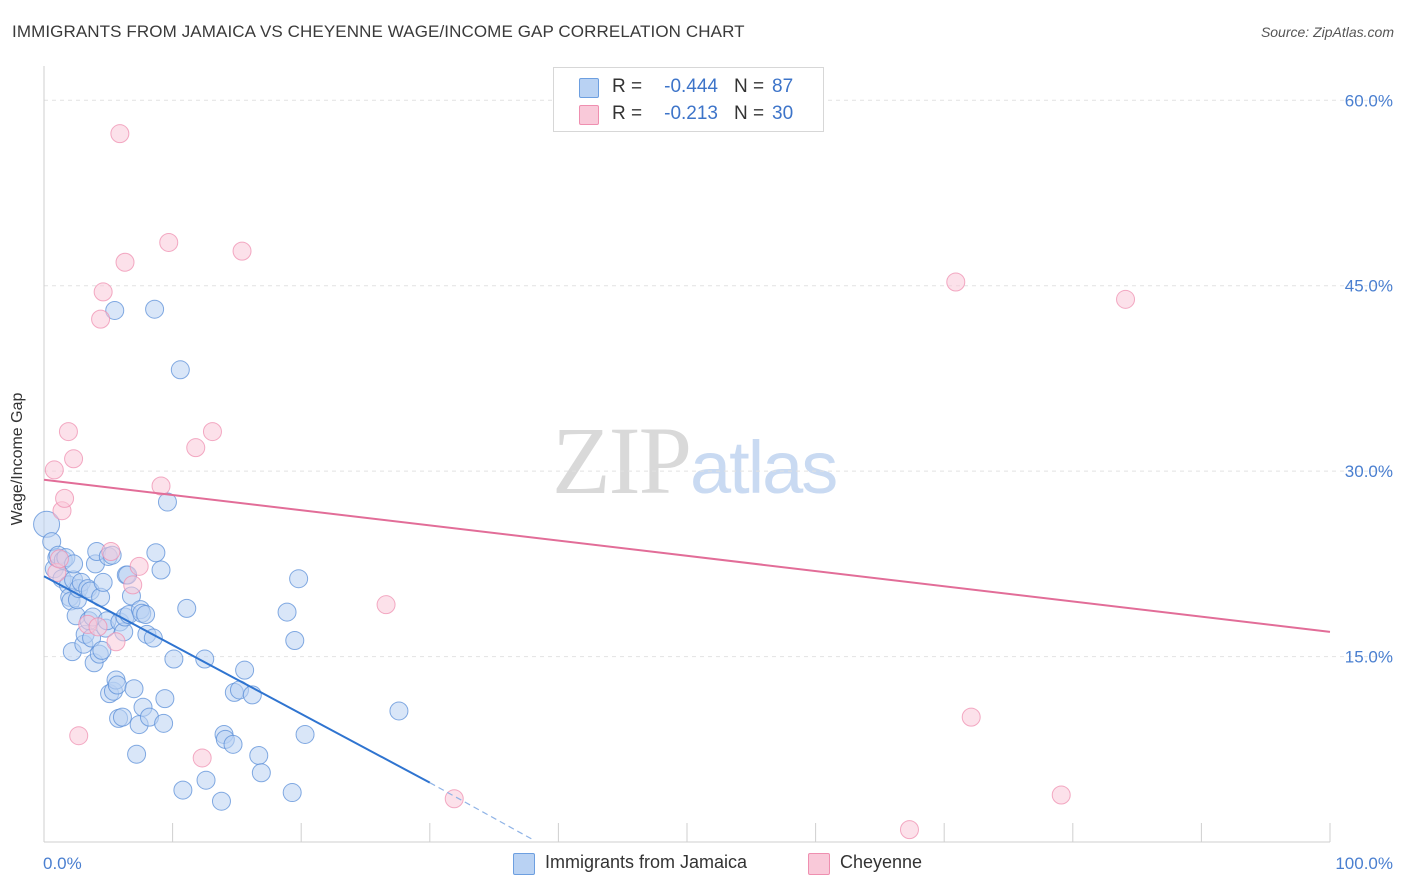  What do you see at coordinates (1369, 657) in the screenshot?
I see `y-tick-label: 15.0%` at bounding box center [1369, 657].